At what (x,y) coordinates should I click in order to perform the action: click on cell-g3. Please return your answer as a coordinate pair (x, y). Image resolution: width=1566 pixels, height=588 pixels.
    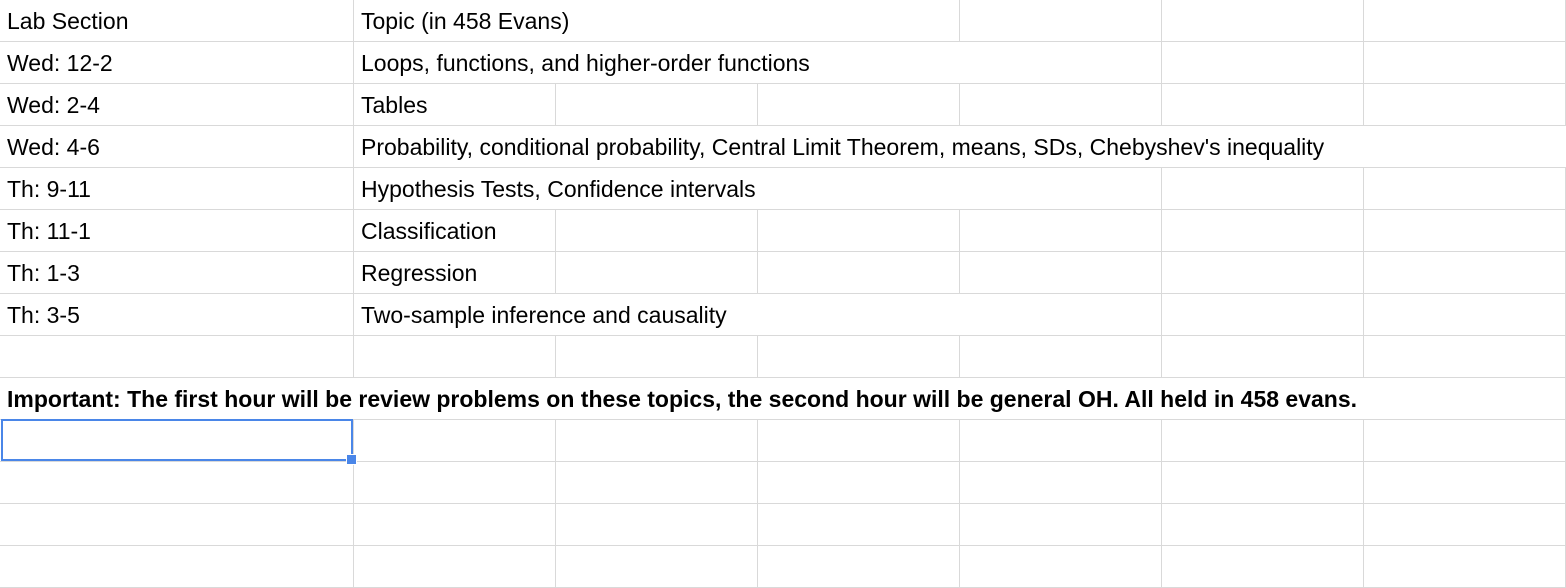
    Looking at the image, I should click on (1465, 105).